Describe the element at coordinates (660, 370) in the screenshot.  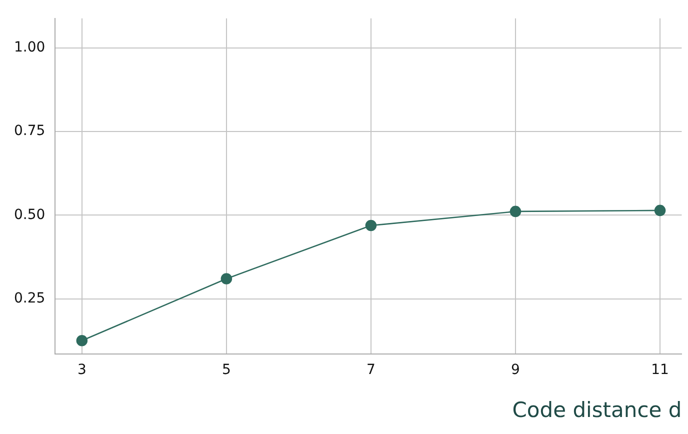
I see `x-tick-label: 11` at that location.